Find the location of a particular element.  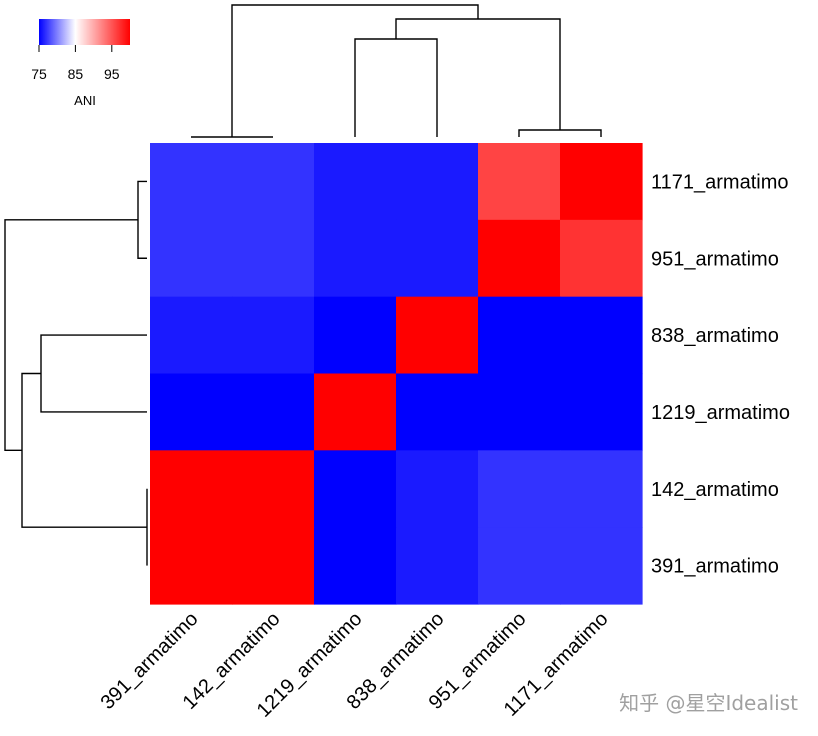

row-label: 391_armatimo is located at coordinates (715, 567).